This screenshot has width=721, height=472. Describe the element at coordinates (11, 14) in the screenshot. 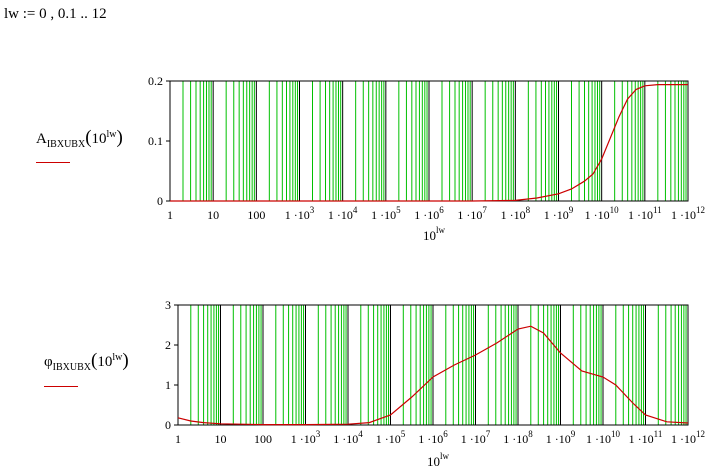

I see `range-variable: lw` at that location.